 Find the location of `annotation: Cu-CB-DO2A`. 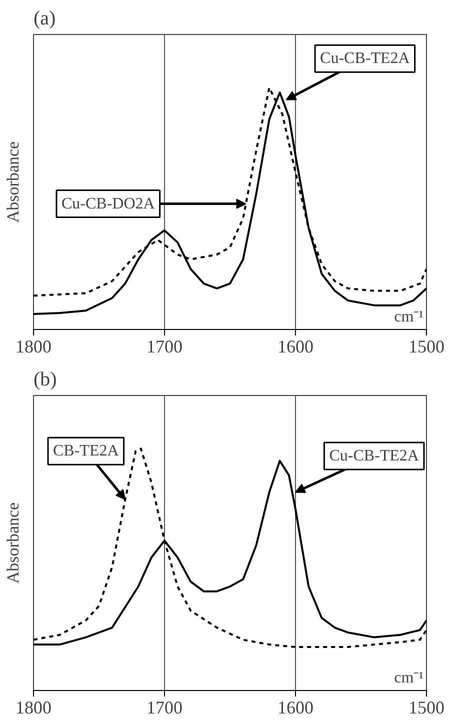

annotation: Cu-CB-DO2A is located at coordinates (109, 203).